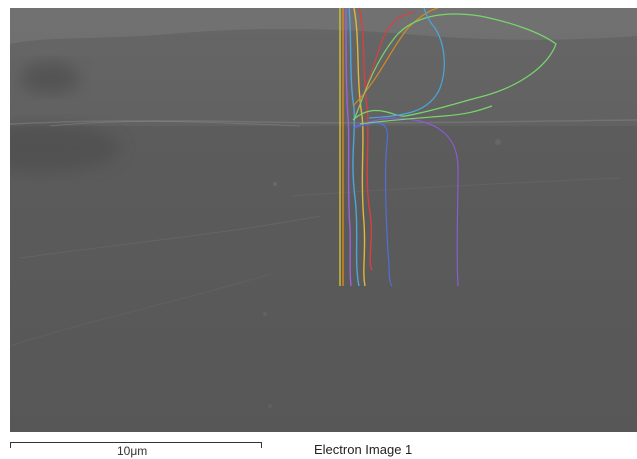 The height and width of the screenshot is (459, 637). Describe the element at coordinates (406, 202) in the screenshot. I see `trace-violet-branch` at that location.